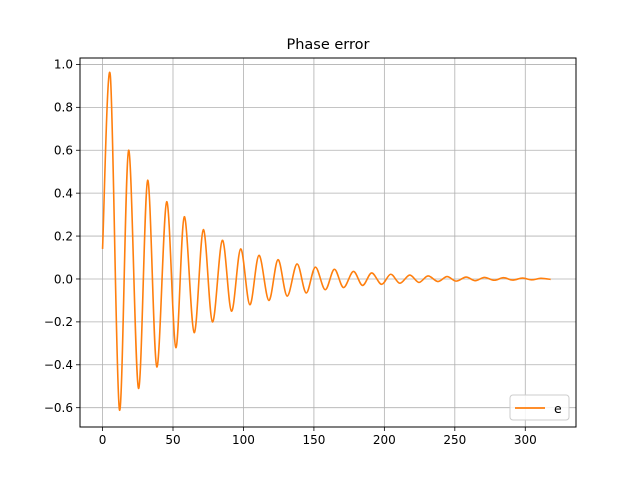 Image resolution: width=640 pixels, height=480 pixels. Describe the element at coordinates (454, 440) in the screenshot. I see `x-tick-label: 250` at that location.